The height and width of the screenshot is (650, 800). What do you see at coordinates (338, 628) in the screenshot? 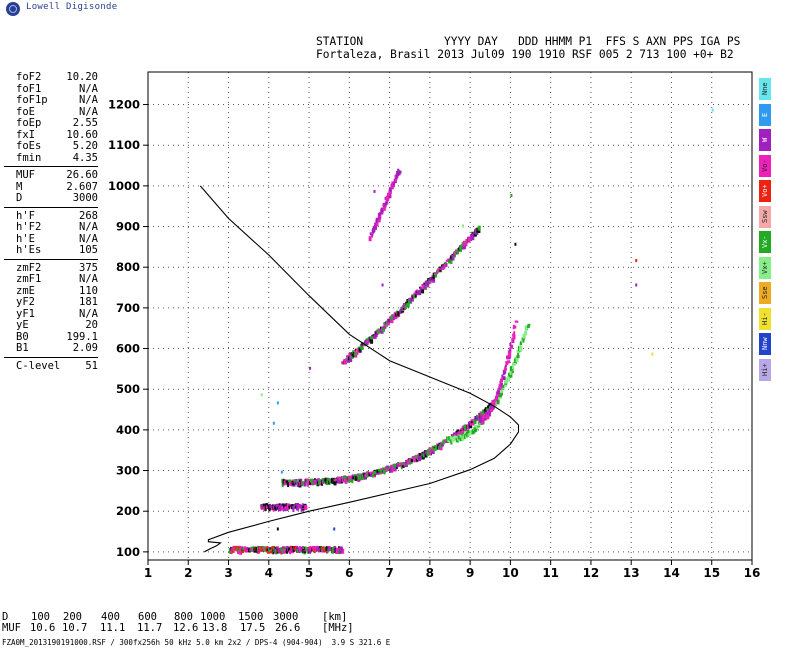
I see `muf-unit: [MHz]` at bounding box center [338, 628].